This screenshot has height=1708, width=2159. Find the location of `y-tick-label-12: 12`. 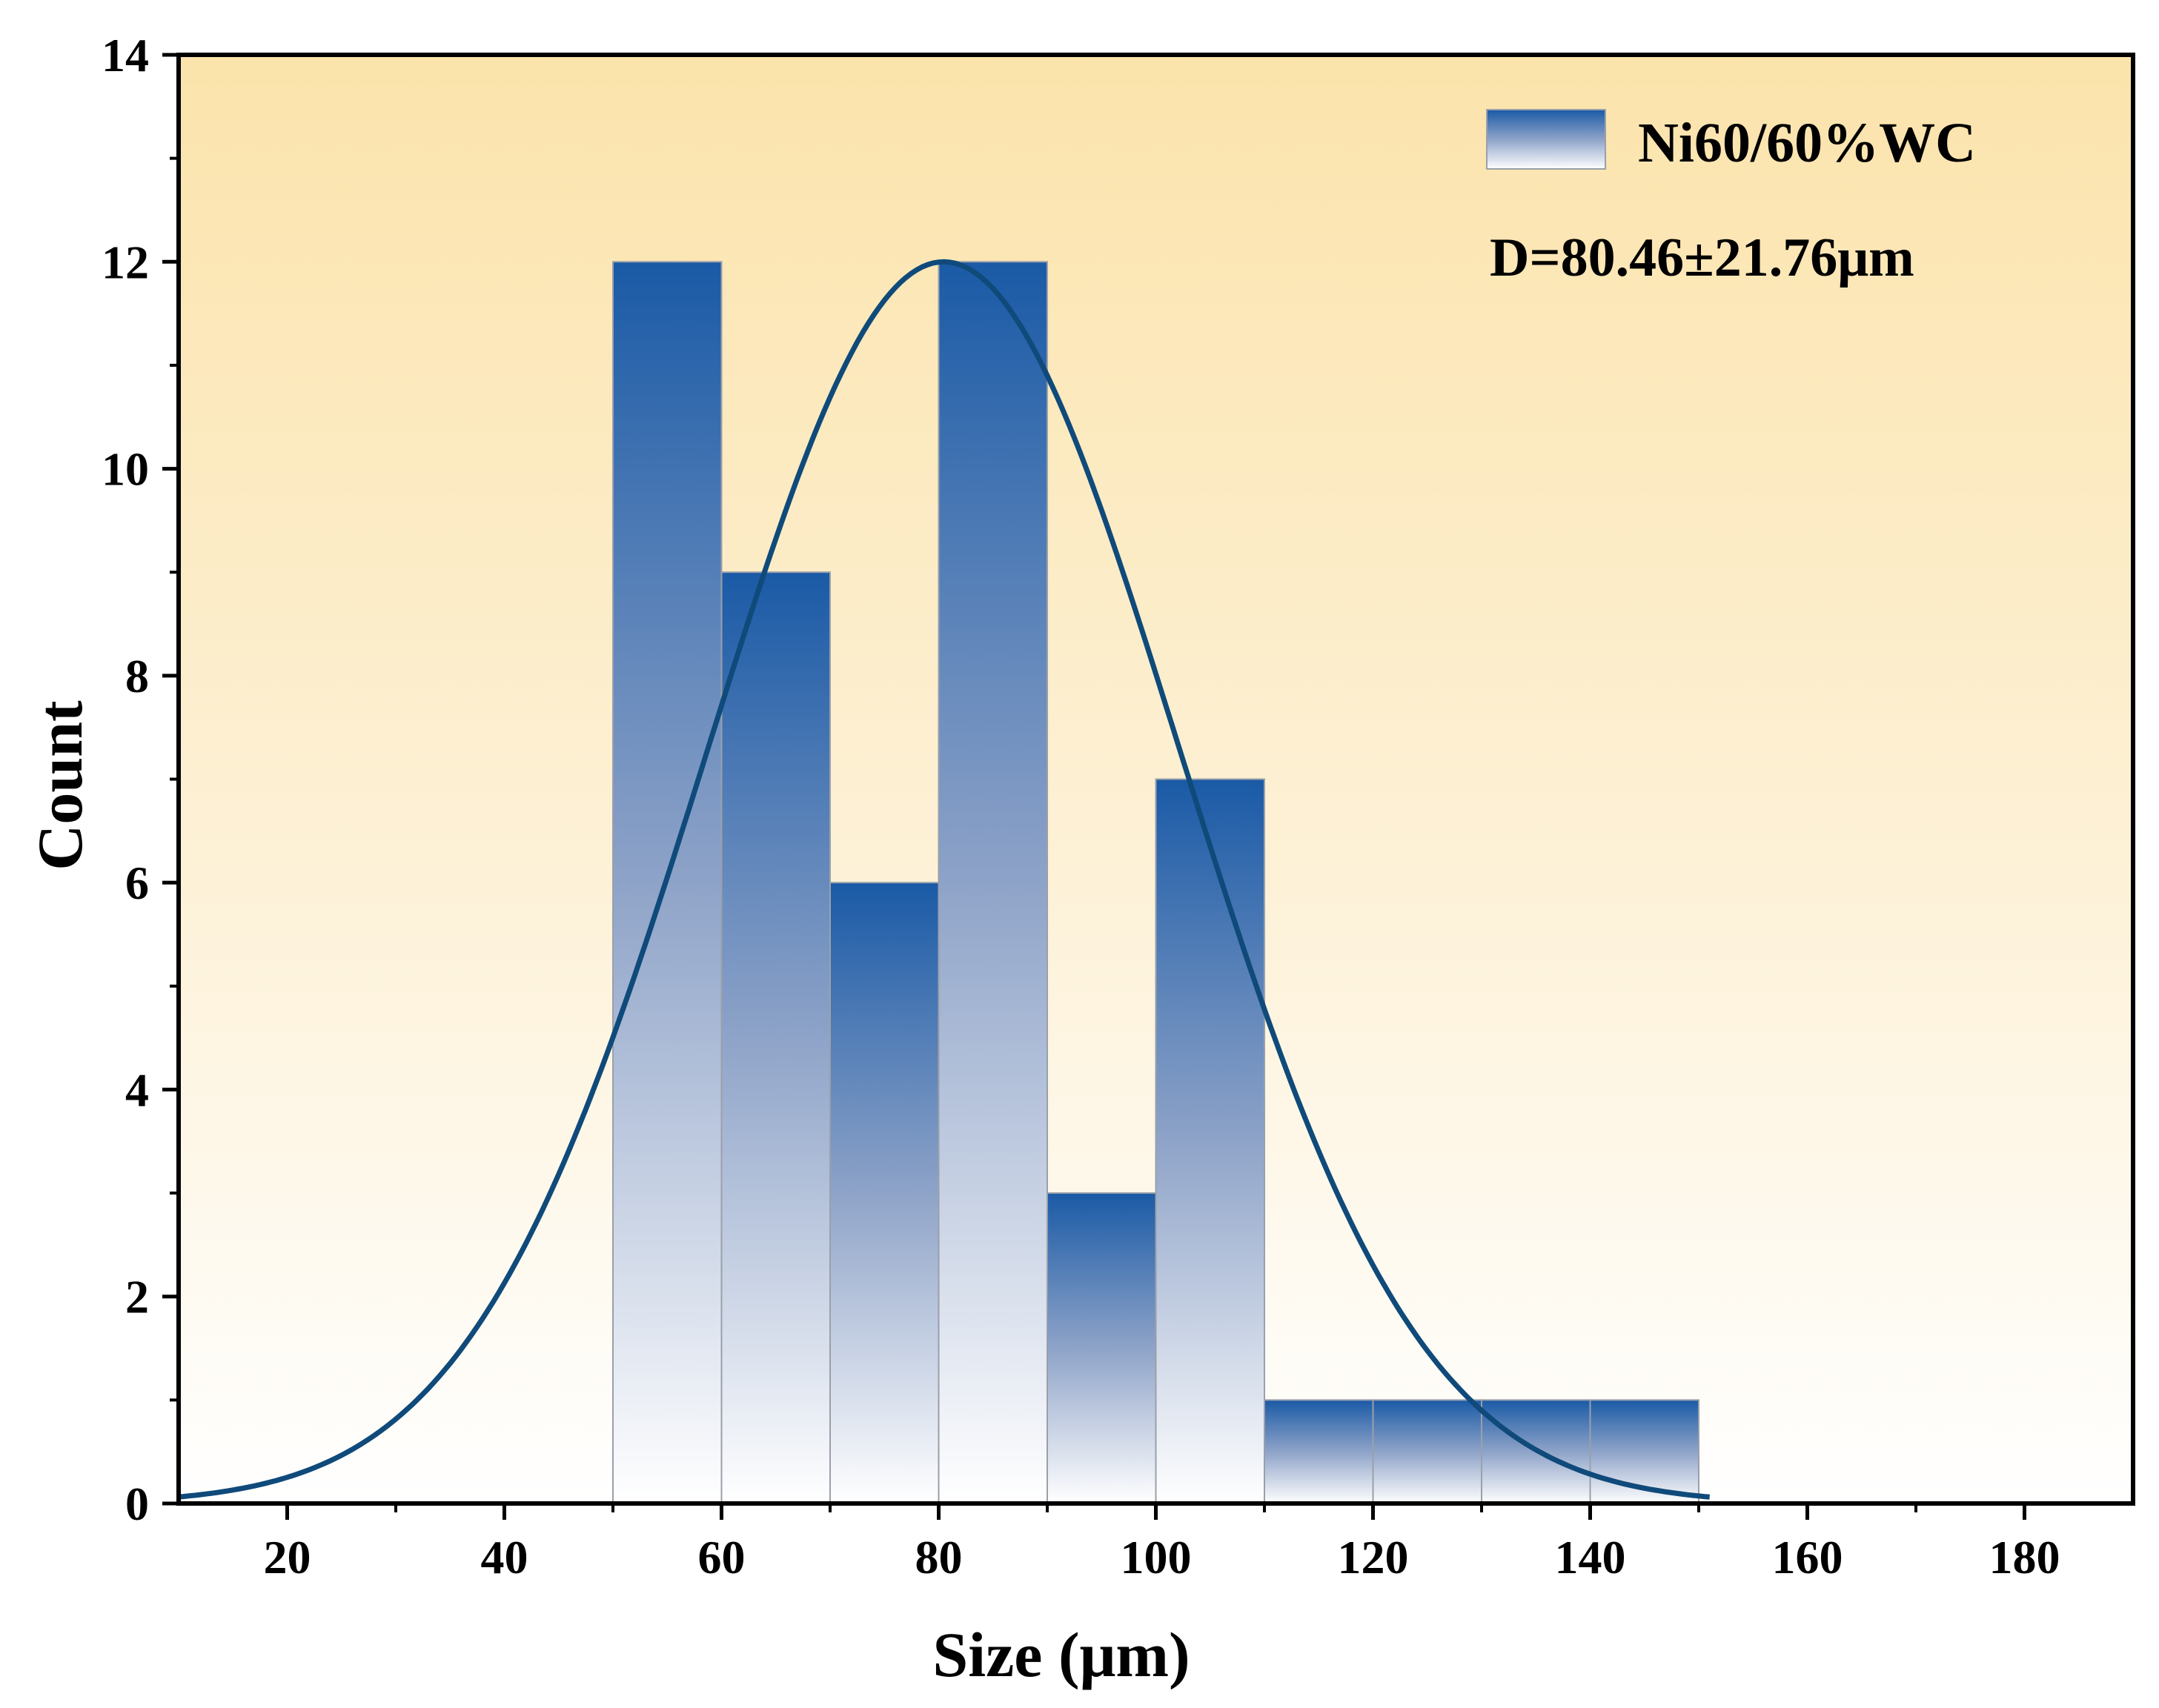

y-tick-label-12: 12 is located at coordinates (125, 262).